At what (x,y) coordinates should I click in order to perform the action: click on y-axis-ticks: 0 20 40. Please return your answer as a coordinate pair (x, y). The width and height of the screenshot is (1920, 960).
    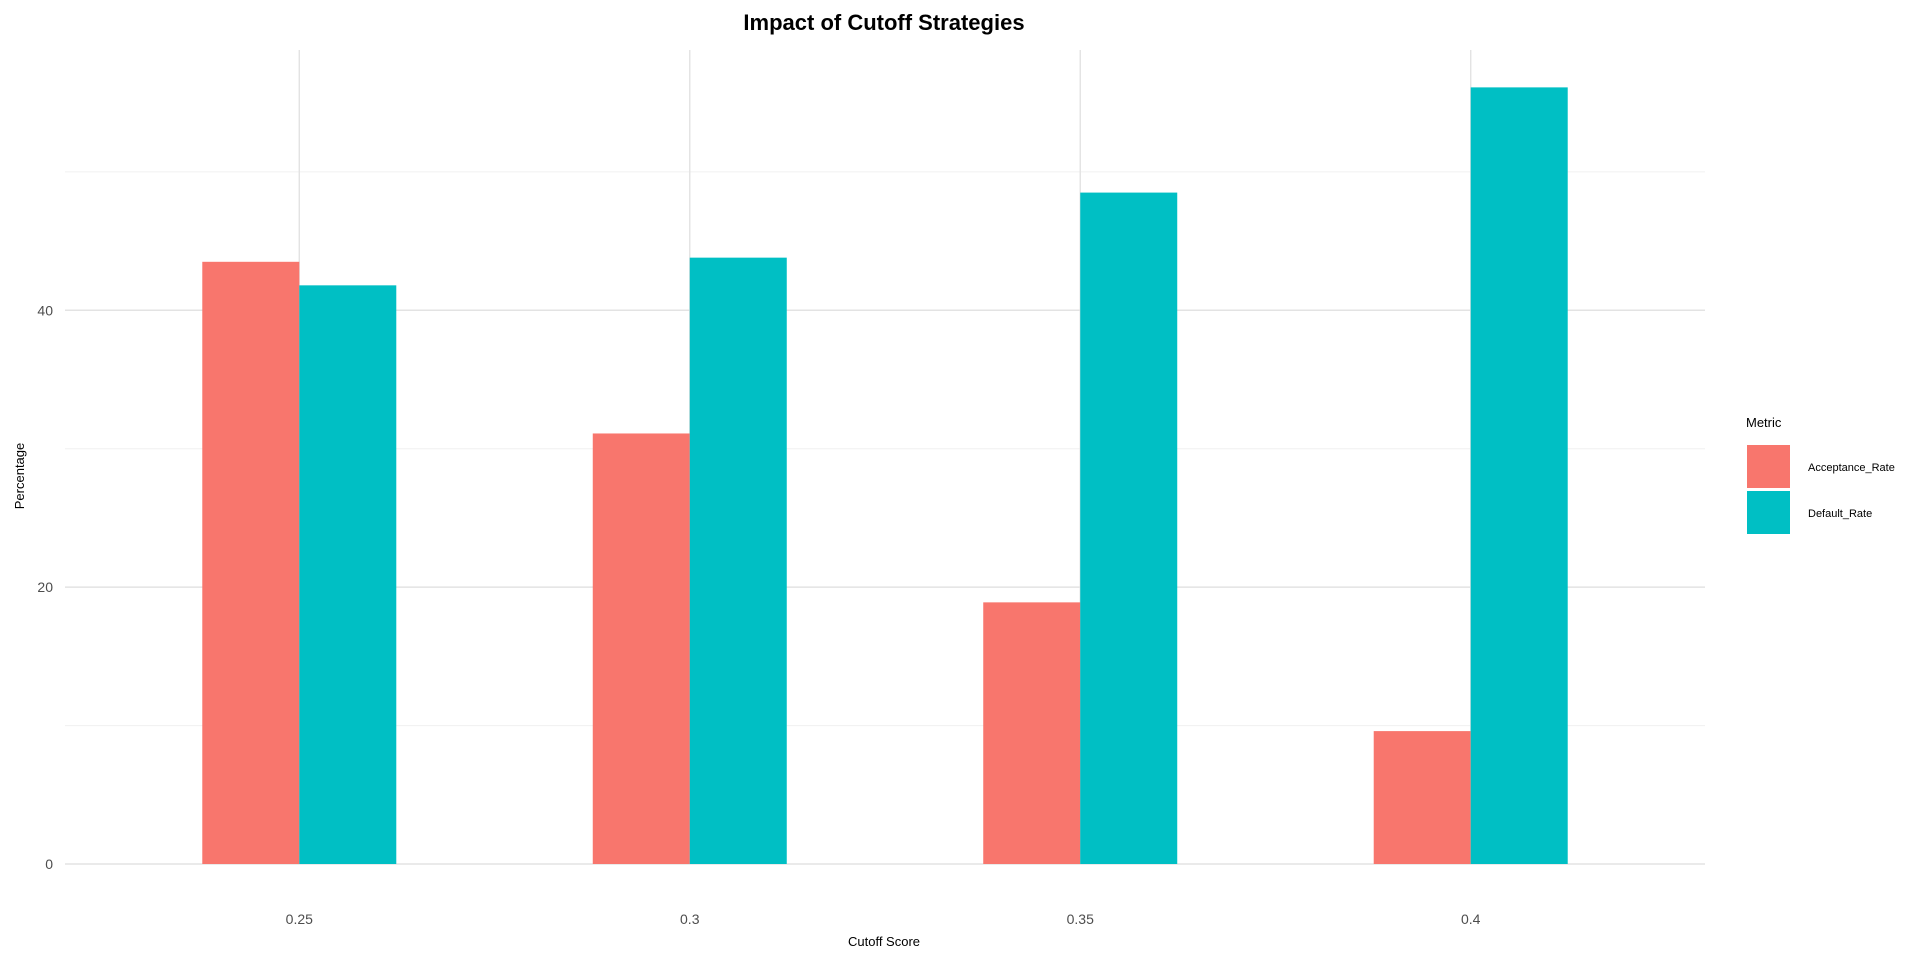
    Looking at the image, I should click on (45, 587).